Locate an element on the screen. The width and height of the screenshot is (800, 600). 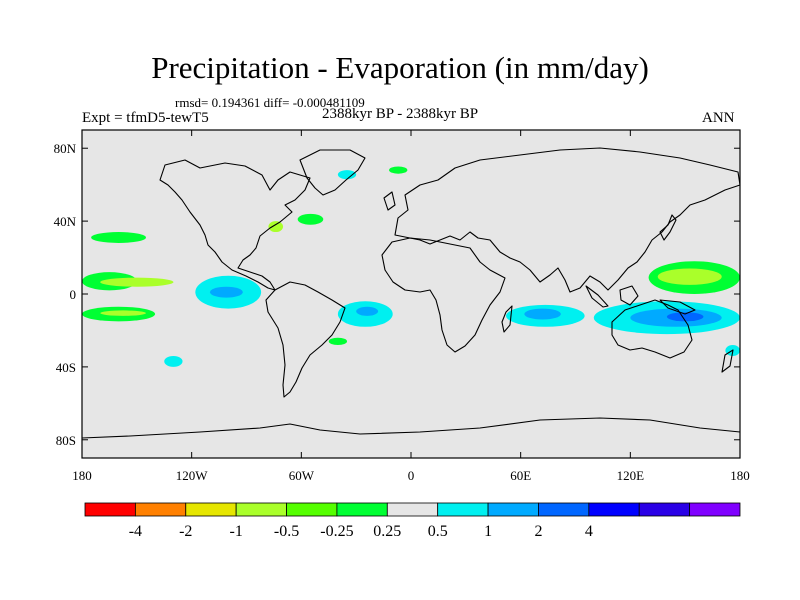
colorbar-label: -0.5 is located at coordinates (286, 531).